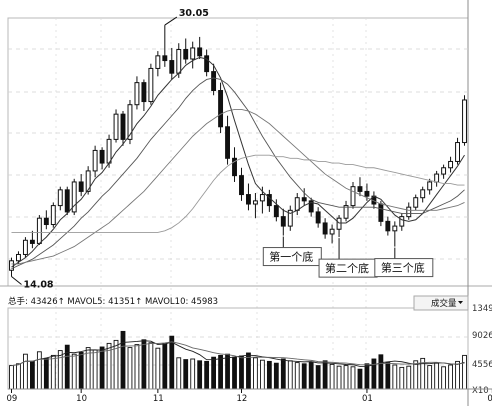  Describe the element at coordinates (171, 21) in the screenshot. I see `max-label-leader` at that location.